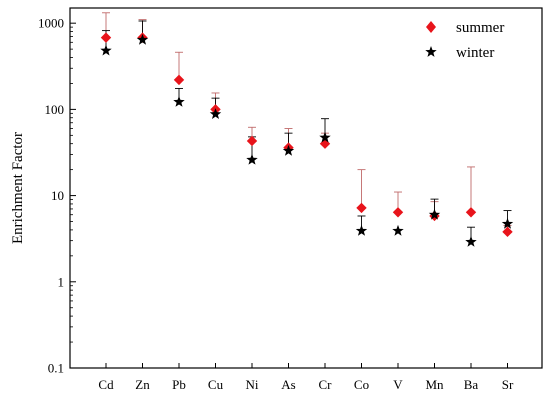 The width and height of the screenshot is (550, 400). What do you see at coordinates (431, 51) in the screenshot?
I see `legend-winter-marker` at bounding box center [431, 51].